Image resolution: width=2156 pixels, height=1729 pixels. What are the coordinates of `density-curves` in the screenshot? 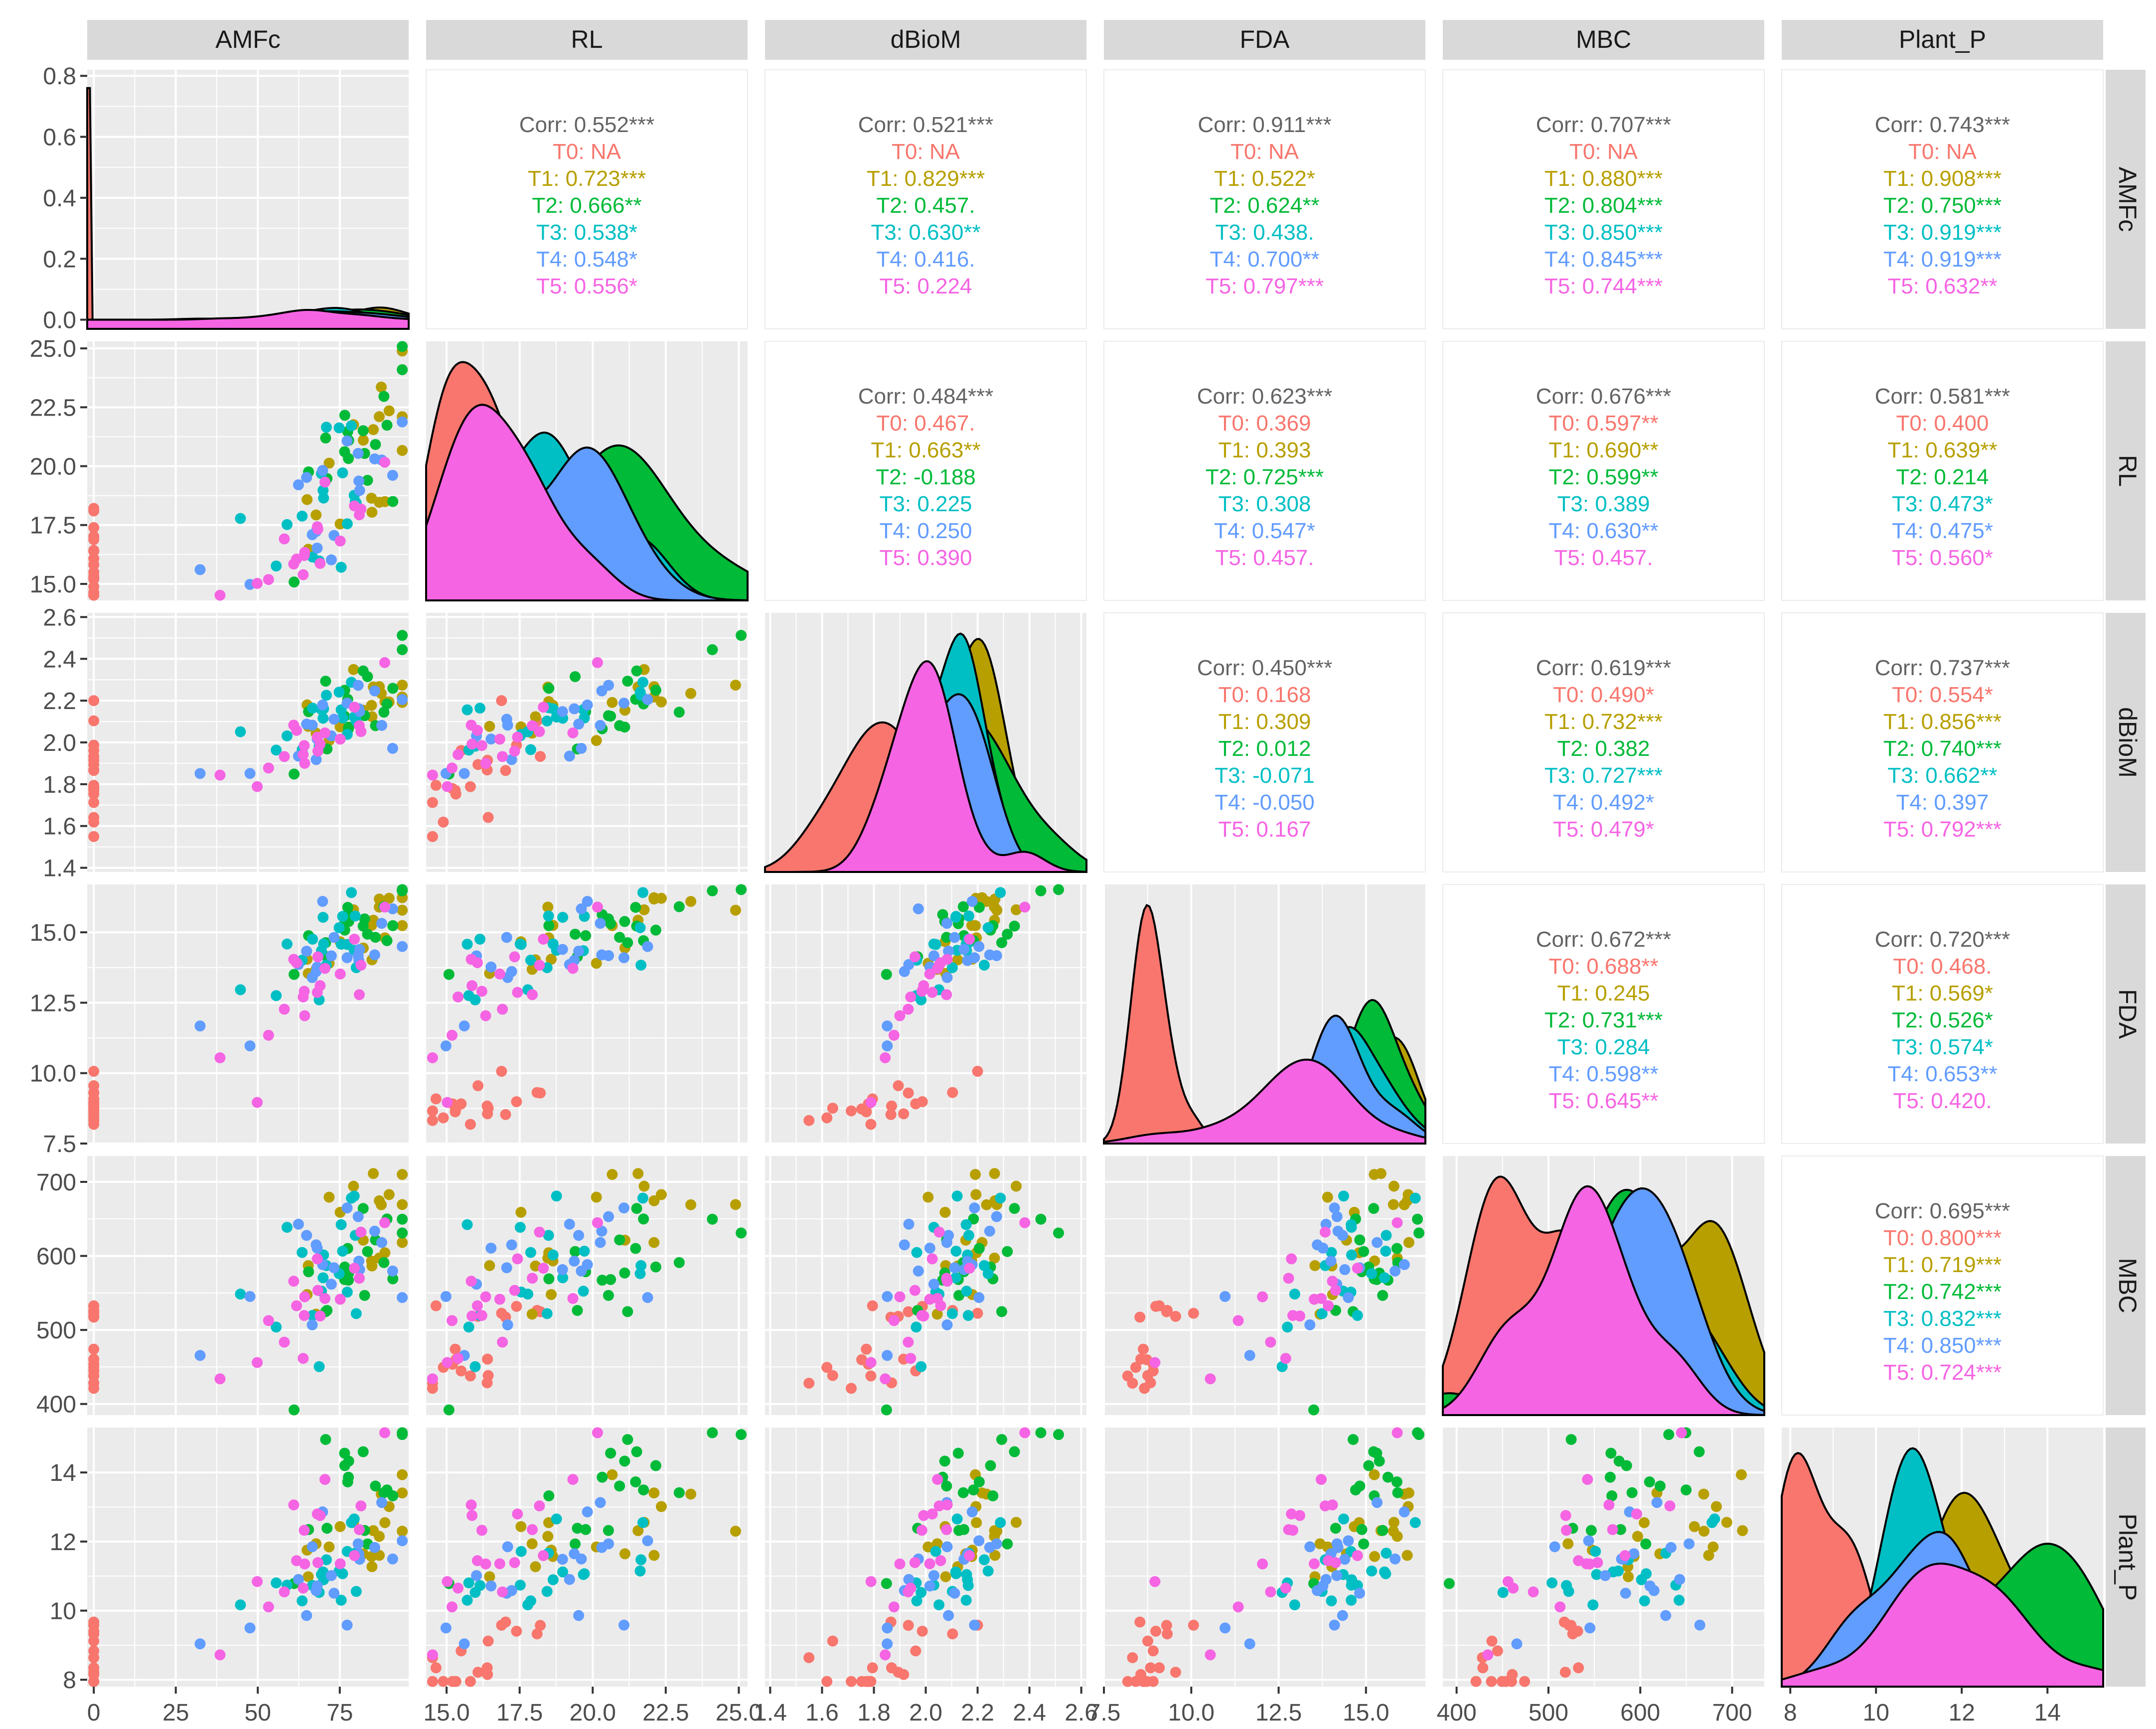 It's located at (925, 752).